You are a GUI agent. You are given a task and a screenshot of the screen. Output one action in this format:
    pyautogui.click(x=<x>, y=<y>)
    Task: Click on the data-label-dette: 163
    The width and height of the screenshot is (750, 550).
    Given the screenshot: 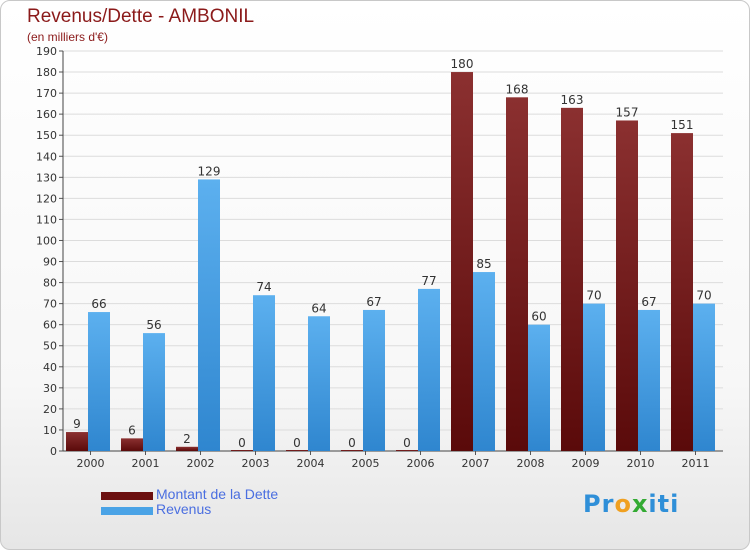 What is the action you would take?
    pyautogui.click(x=572, y=100)
    